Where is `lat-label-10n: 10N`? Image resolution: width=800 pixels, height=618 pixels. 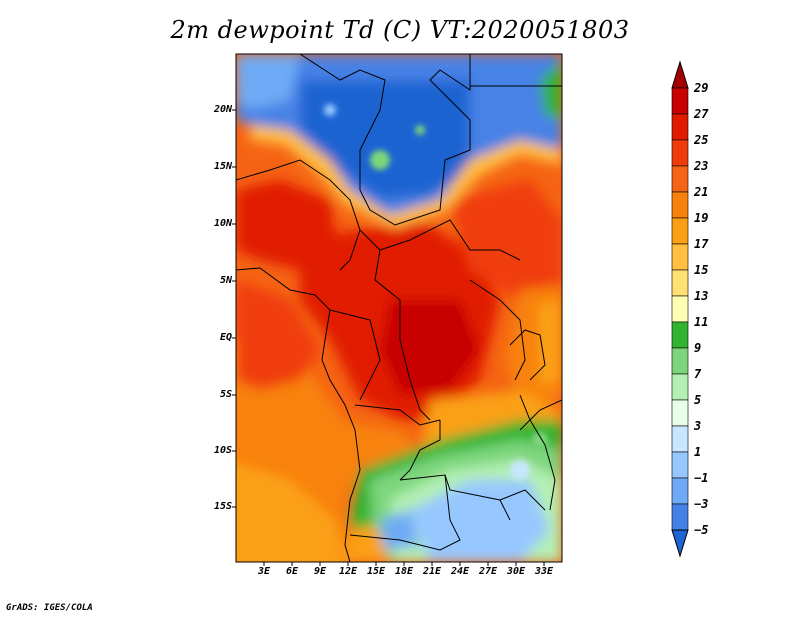
lat-label-10n: 10N is located at coordinates (222, 223).